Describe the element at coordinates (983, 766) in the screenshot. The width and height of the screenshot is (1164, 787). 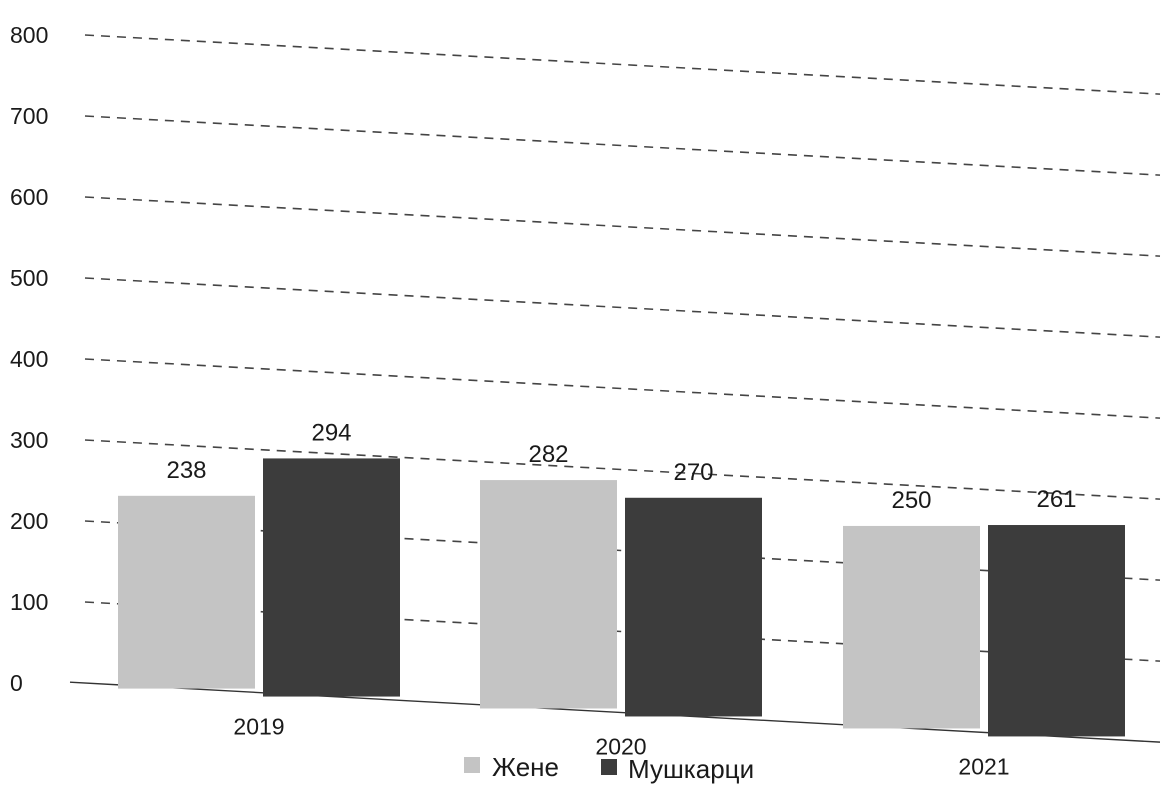
I see `x-category-label: 2021` at that location.